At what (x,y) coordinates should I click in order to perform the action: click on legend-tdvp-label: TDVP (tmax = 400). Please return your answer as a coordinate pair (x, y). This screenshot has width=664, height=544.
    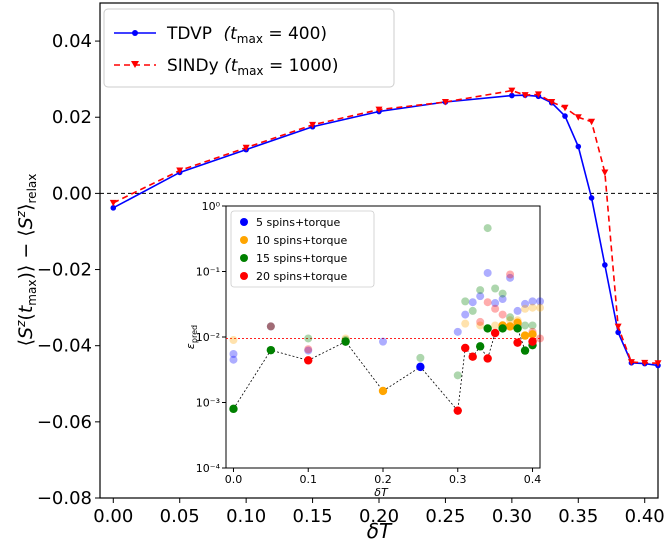
    Looking at the image, I should click on (246, 35).